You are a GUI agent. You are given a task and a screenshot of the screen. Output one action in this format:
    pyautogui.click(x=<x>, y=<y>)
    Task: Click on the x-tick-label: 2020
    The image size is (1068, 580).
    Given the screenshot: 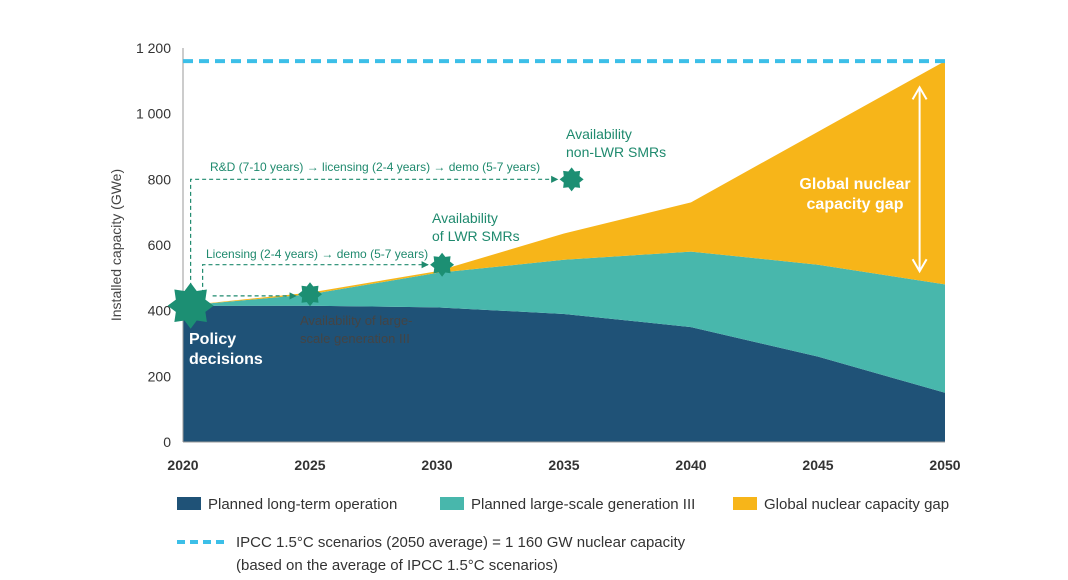 What is the action you would take?
    pyautogui.click(x=182, y=465)
    